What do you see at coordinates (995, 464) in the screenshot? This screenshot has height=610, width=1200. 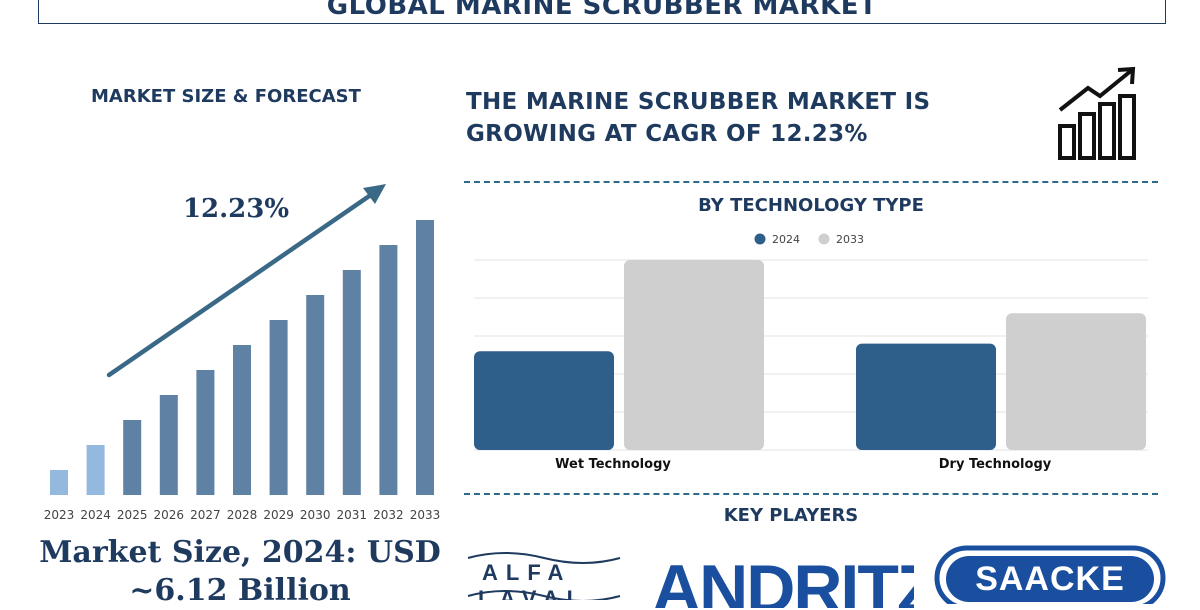 I see `category-label-1: Dry Technology` at bounding box center [995, 464].